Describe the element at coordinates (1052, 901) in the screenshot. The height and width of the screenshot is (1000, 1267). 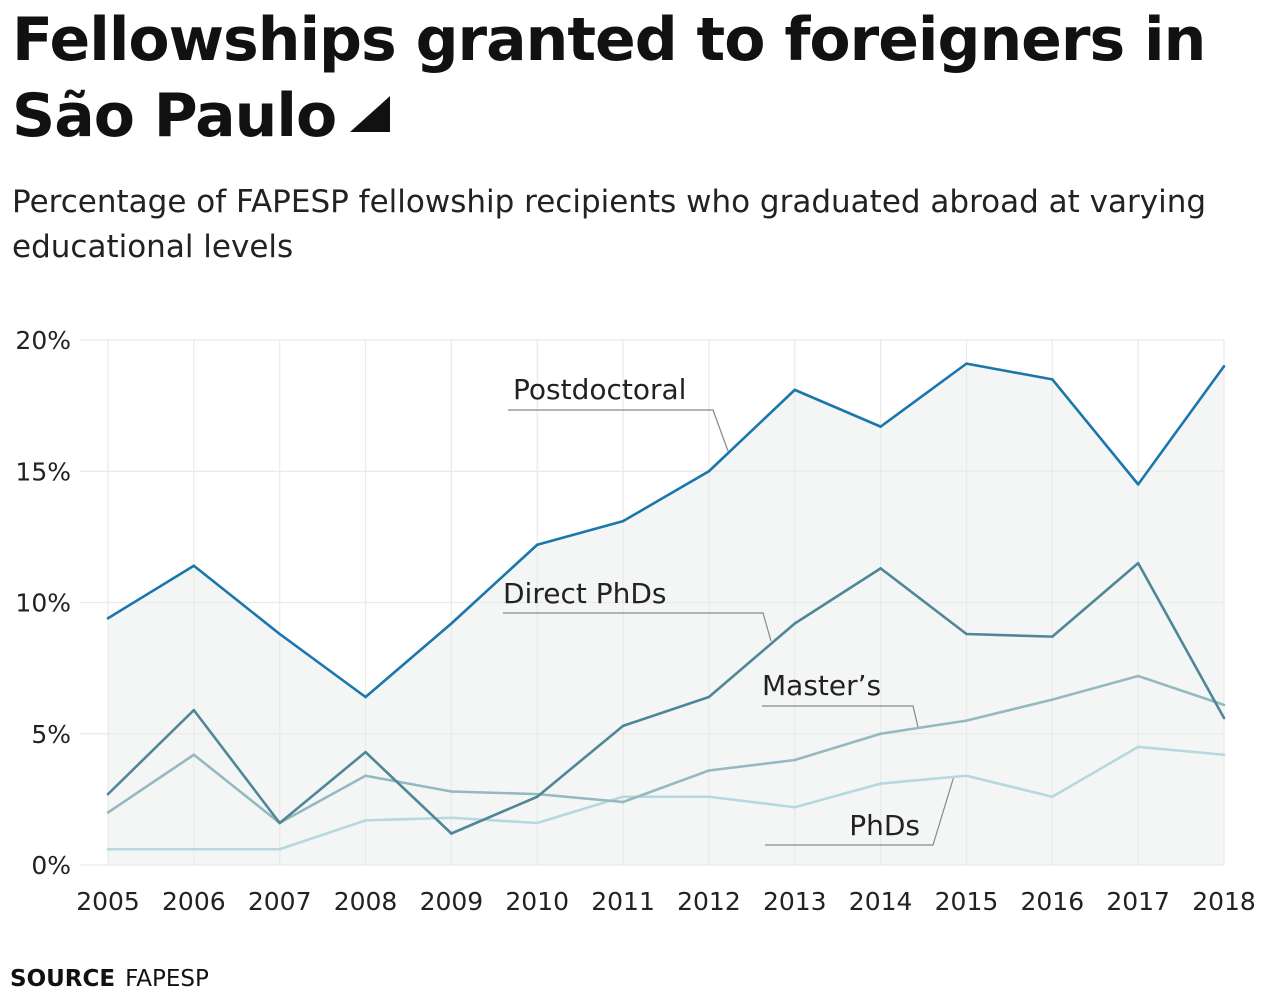
I see `x-tick-label: 2016` at that location.